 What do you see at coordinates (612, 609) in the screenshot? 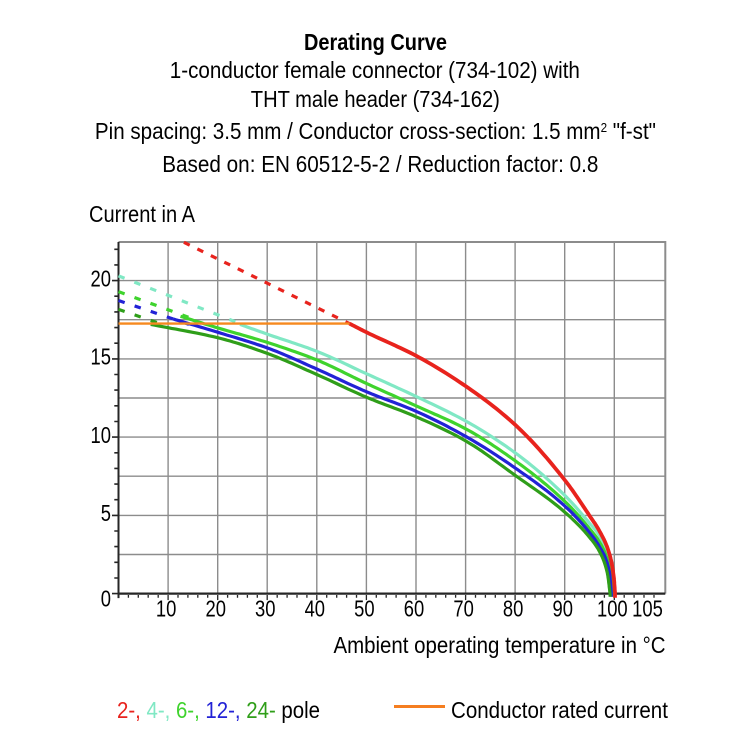
I see `svg-text: 100` at bounding box center [612, 609].